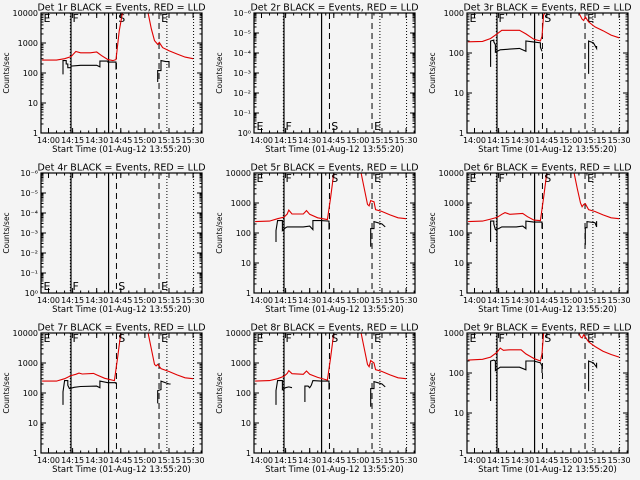  What do you see at coordinates (547, 328) in the screenshot?
I see `panel-title: Det 9r BLACK = Events, RED = LLD` at bounding box center [547, 328].